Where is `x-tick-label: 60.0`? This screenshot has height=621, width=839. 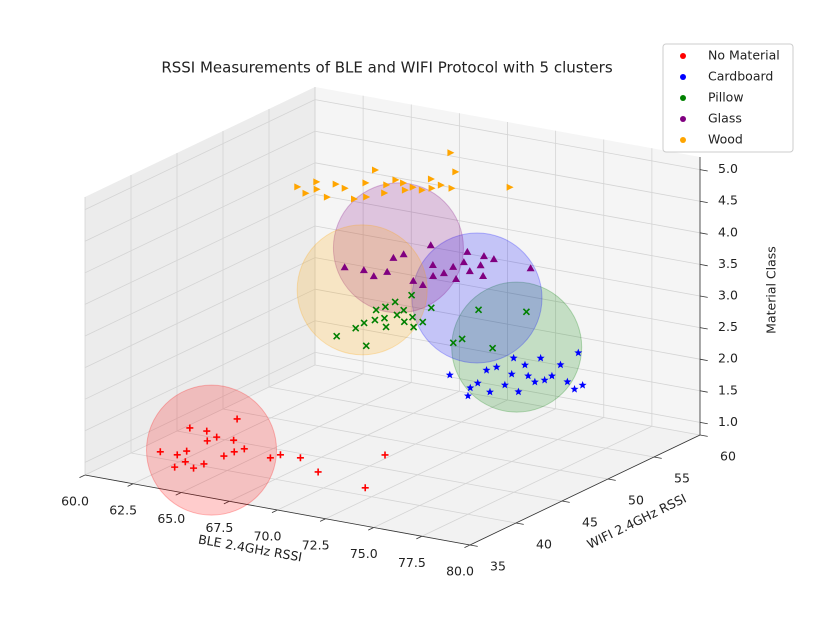 x-tick-label: 60.0 is located at coordinates (75, 501).